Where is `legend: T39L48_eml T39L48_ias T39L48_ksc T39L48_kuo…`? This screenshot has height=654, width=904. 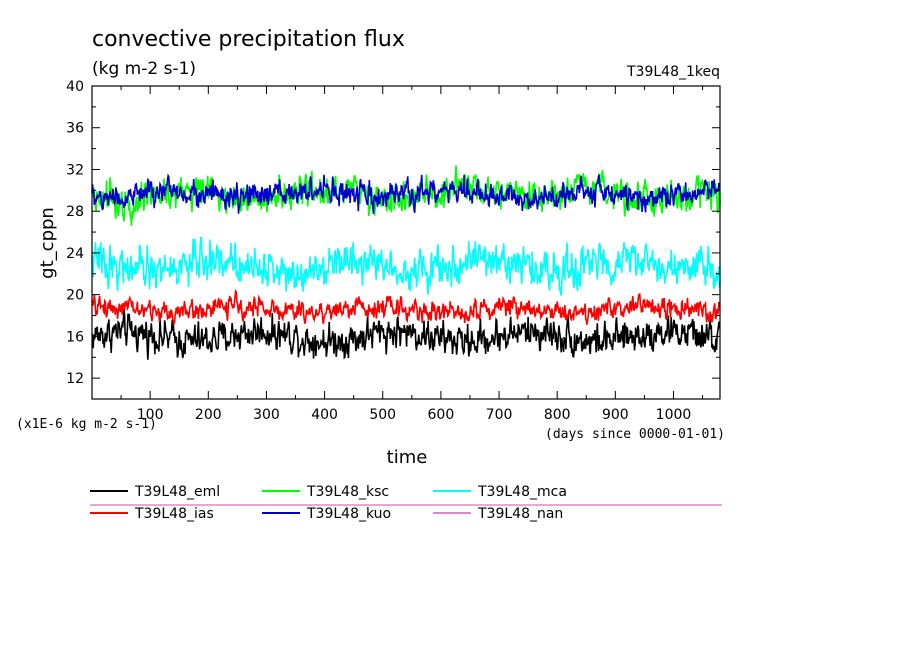
legend: T39L48_eml T39L48_ias T39L48_ksc T39L48_kuo… is located at coordinates (406, 503).